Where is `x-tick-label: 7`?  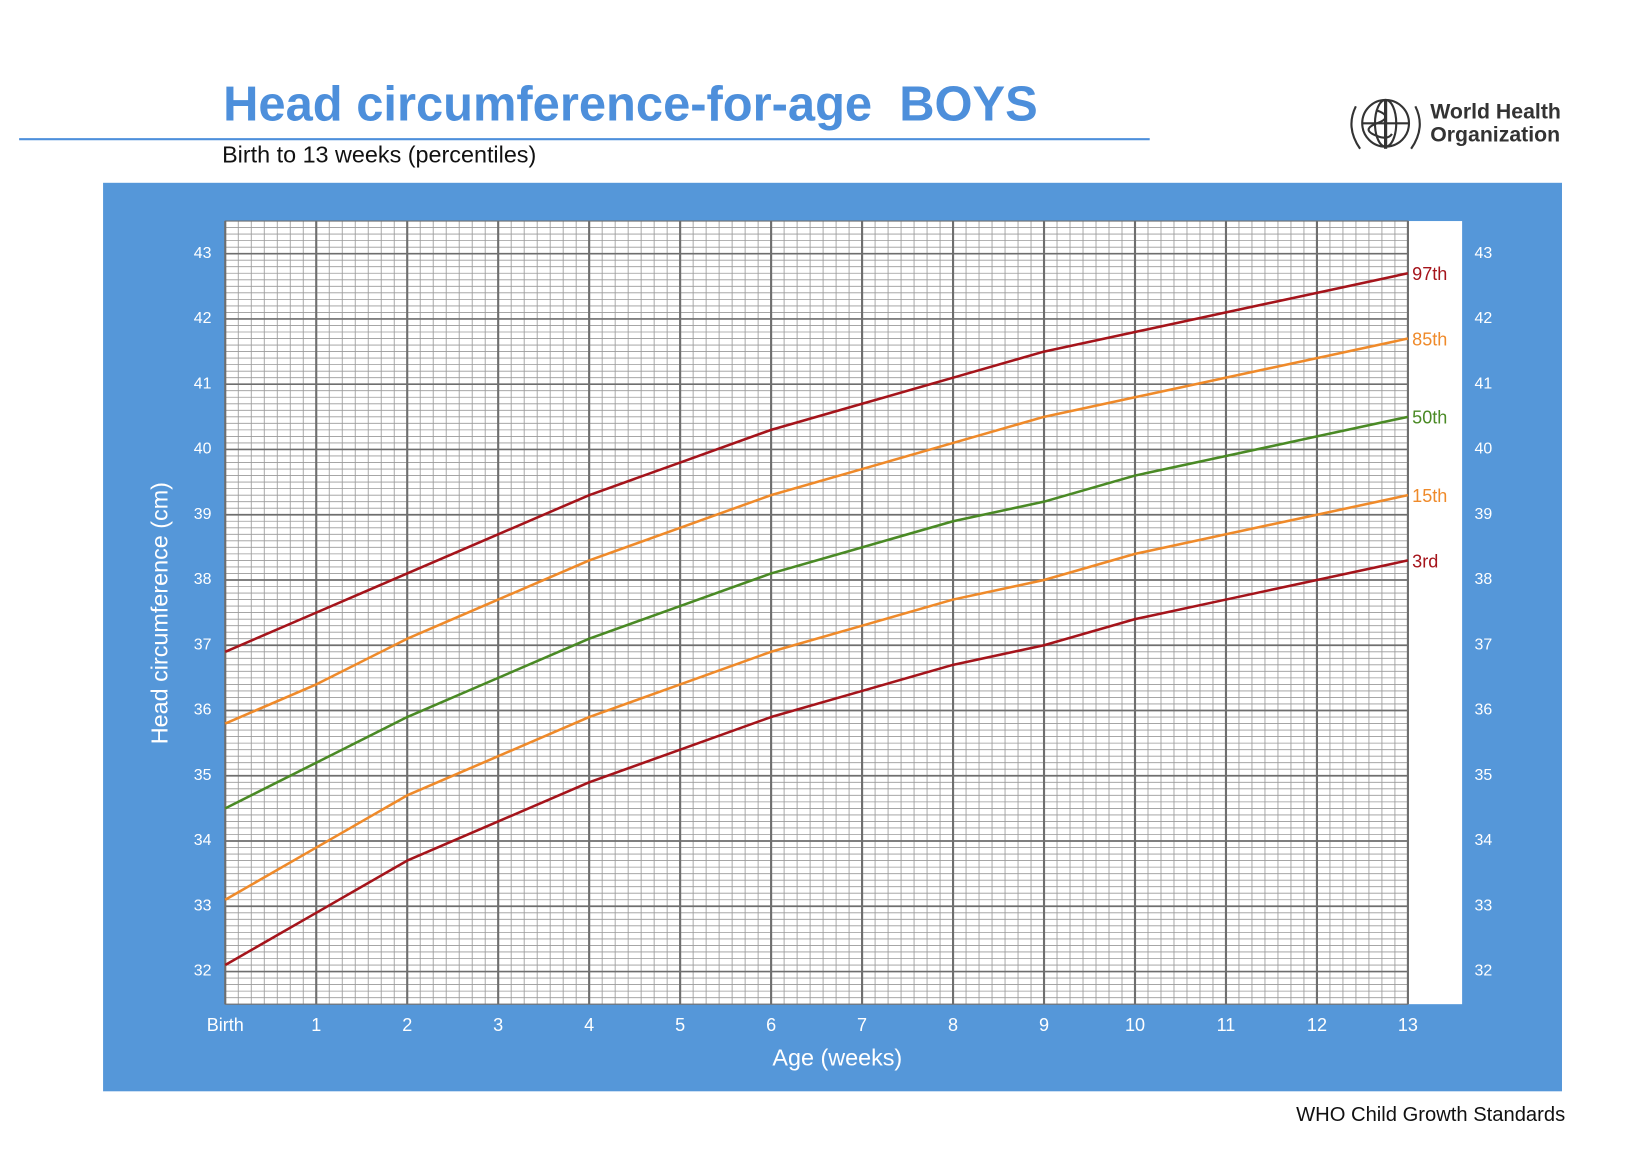 x-tick-label: 7 is located at coordinates (862, 1025).